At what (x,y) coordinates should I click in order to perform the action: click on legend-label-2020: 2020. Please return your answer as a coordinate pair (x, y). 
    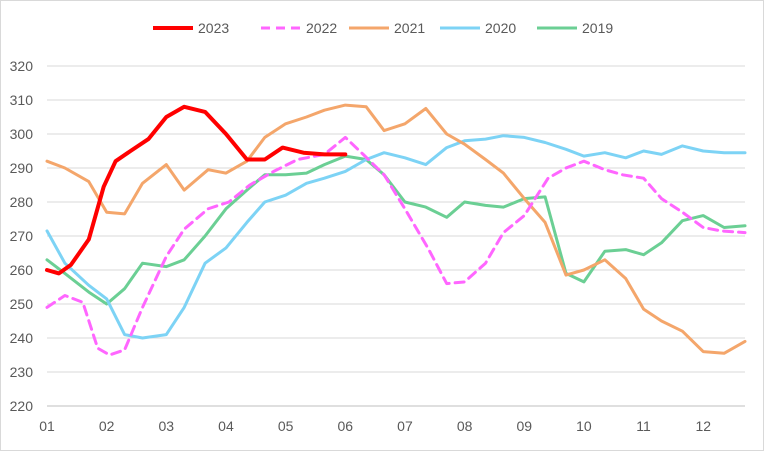
    Looking at the image, I should click on (500, 28).